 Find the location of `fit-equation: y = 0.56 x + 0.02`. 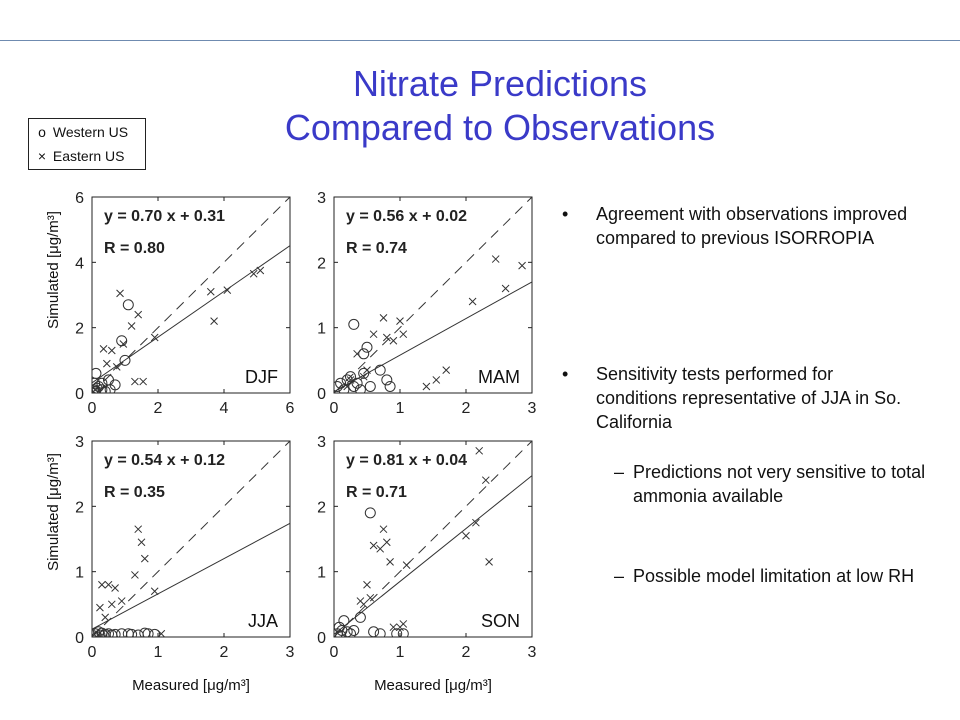

fit-equation: y = 0.56 x + 0.02 is located at coordinates (406, 216).